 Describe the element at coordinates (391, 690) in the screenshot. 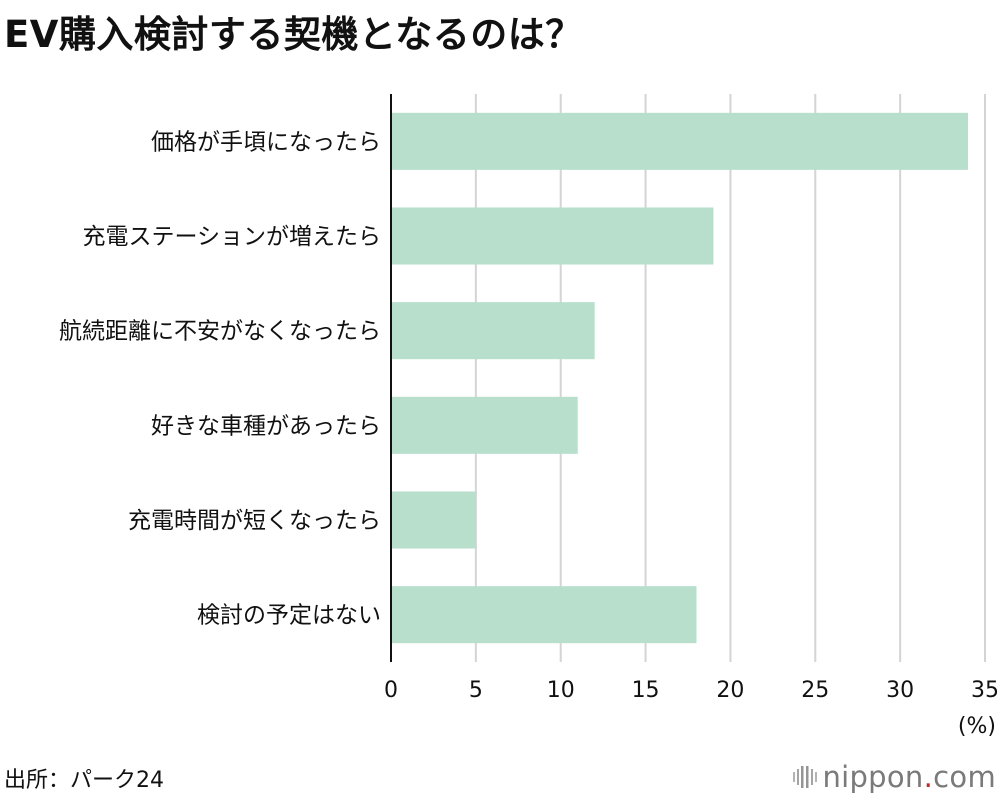

I see `tick-label-0: 0` at that location.